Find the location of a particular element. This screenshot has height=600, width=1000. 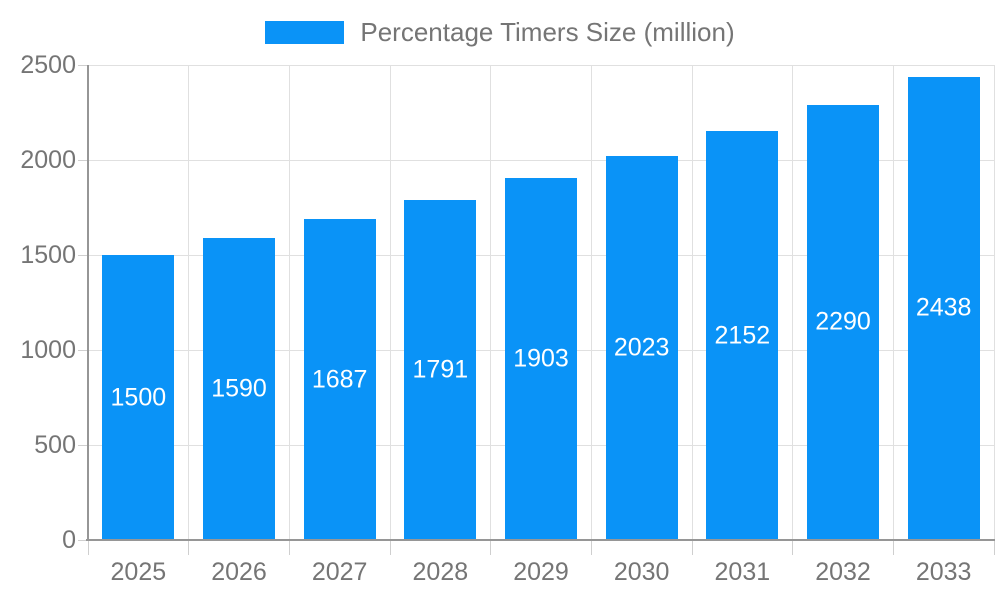

bar-2027 is located at coordinates (339, 379).